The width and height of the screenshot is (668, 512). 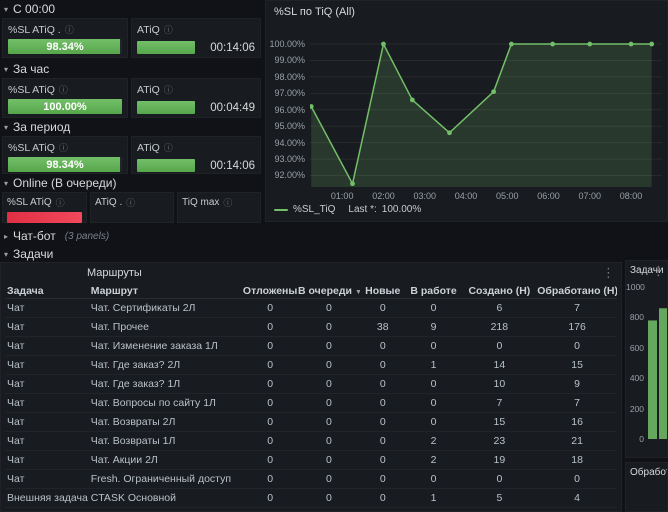 I want to click on panel-title: ATiQ ., so click(x=109, y=202).